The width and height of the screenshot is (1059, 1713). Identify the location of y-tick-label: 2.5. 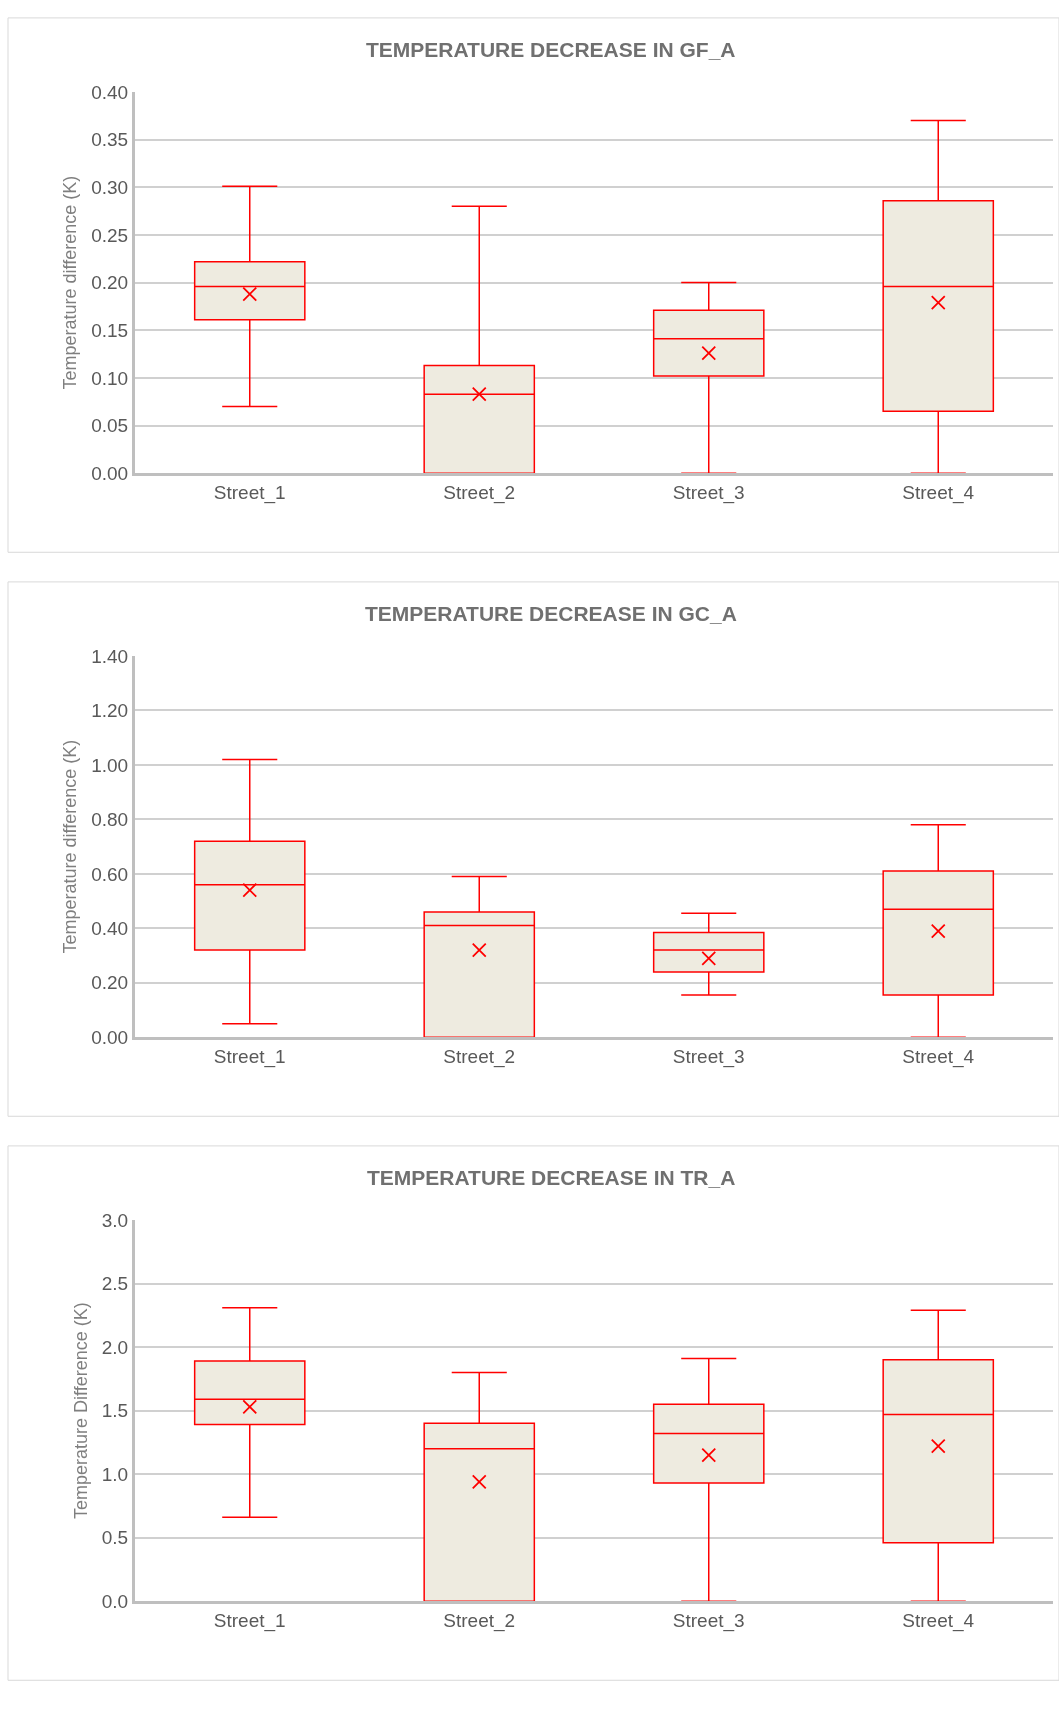
(115, 1284).